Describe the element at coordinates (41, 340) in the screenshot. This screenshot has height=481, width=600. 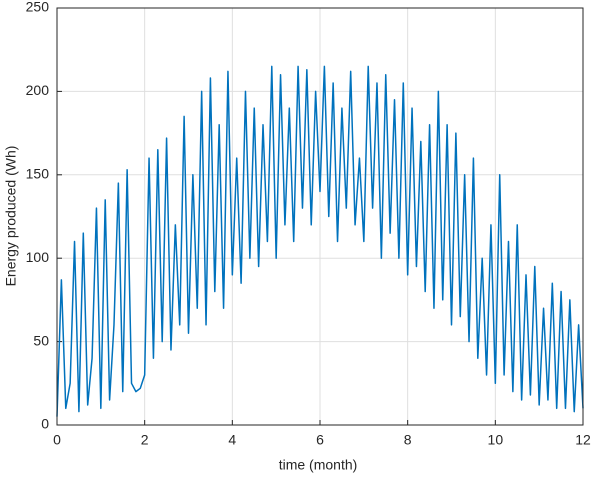
I see `y-tick-label: 50` at that location.